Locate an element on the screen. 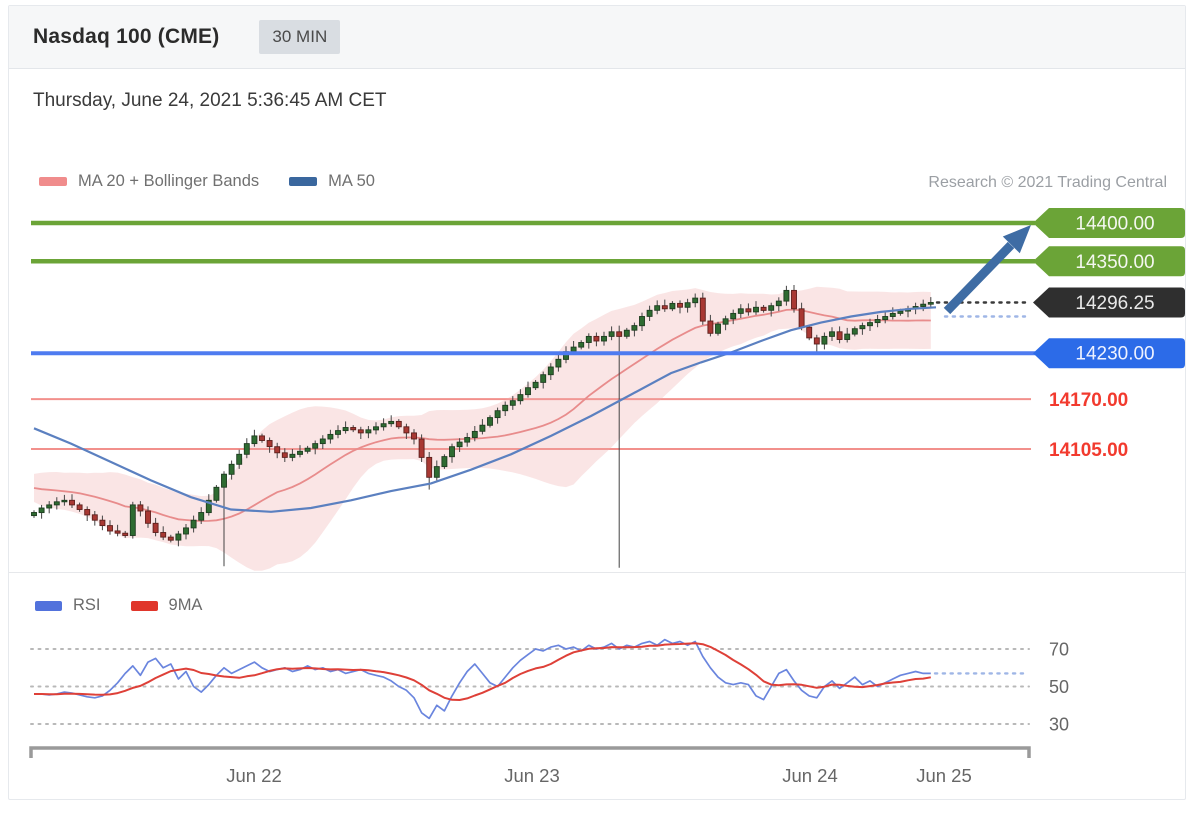  legend-label-9ma: 9MA is located at coordinates (185, 605).